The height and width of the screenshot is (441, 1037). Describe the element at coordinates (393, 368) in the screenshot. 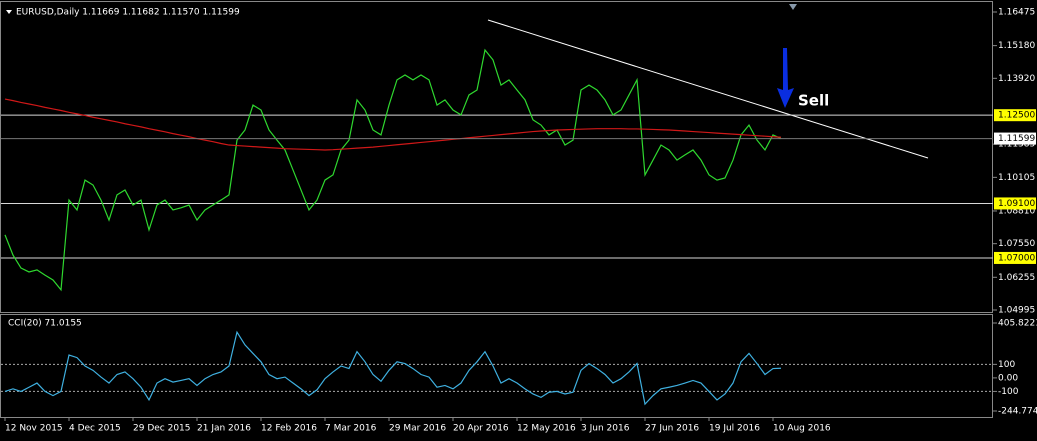

I see `cci-line` at that location.